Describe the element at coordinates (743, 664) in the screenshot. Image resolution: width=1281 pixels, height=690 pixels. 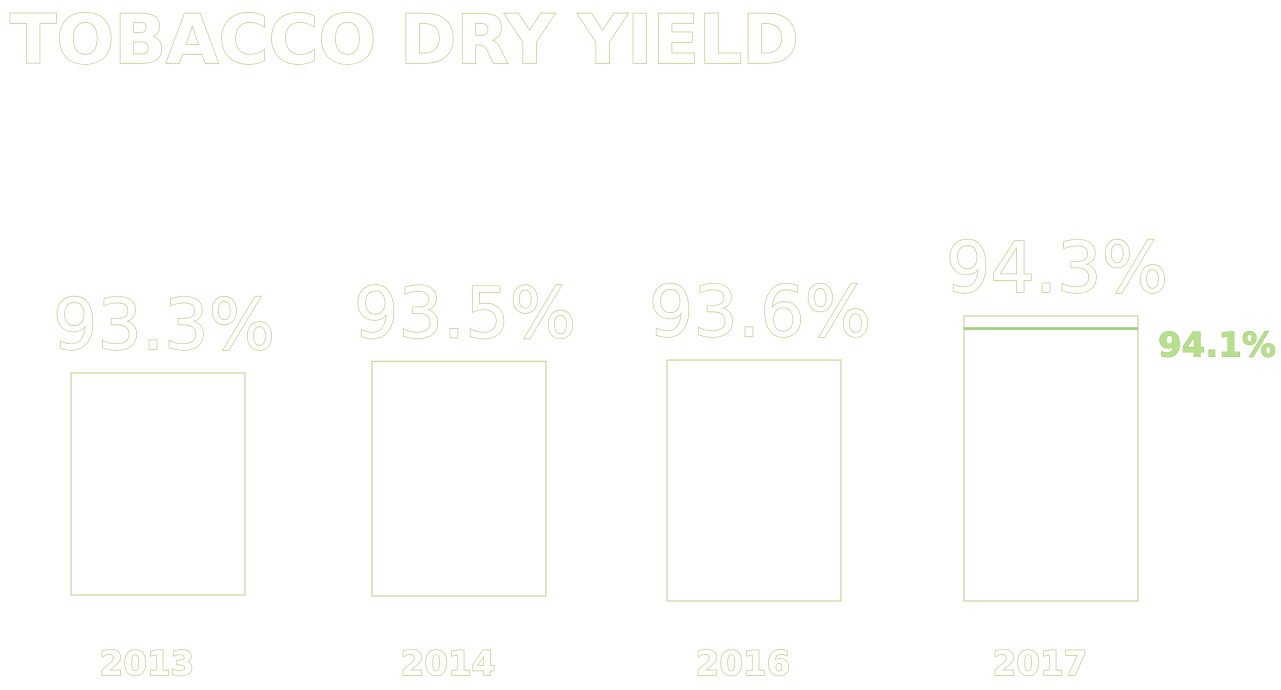
I see `year-label-2016: 2016` at that location.